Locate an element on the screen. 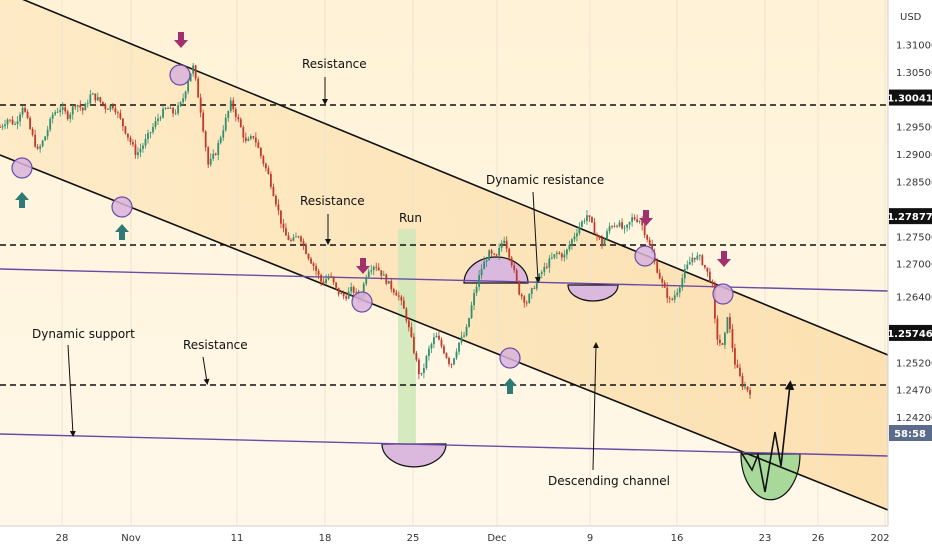 The height and width of the screenshot is (550, 932). x-tick-label: 202 is located at coordinates (879, 538).